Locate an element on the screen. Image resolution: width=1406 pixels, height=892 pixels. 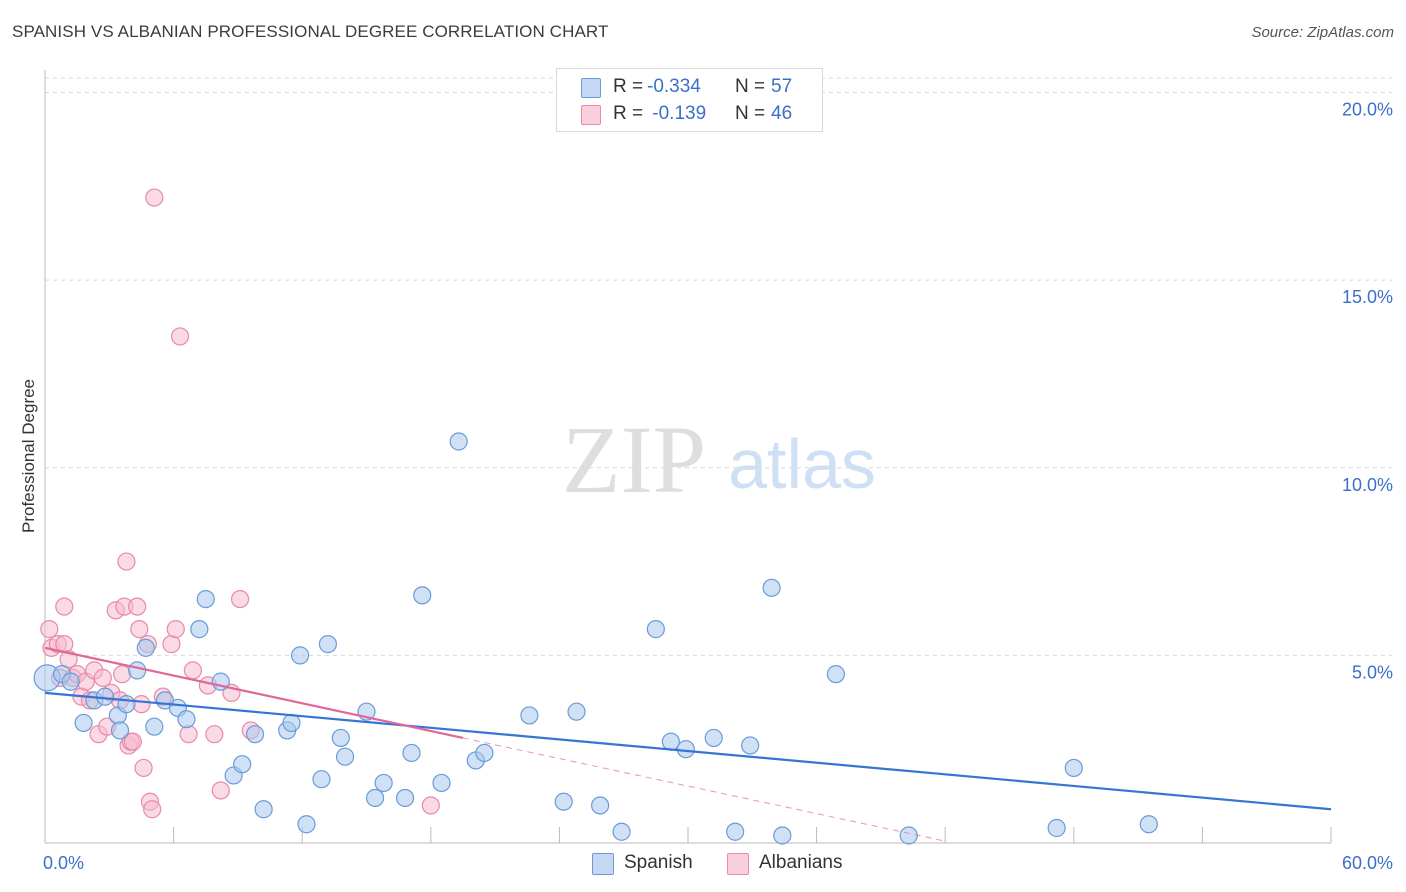
n-value: 57 is located at coordinates (782, 86).